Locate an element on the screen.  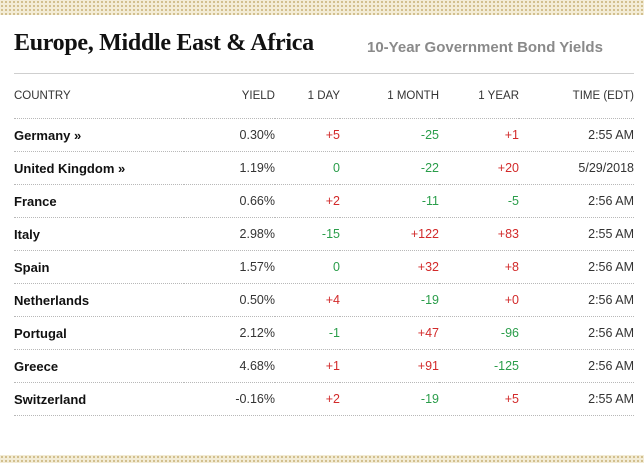
one-month-change: +32 is located at coordinates (389, 267).